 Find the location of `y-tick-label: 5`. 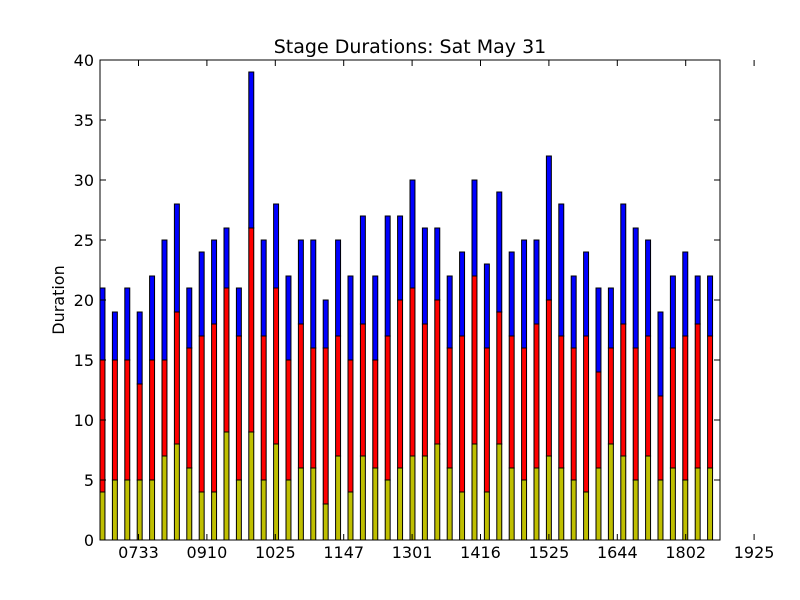

y-tick-label: 5 is located at coordinates (89, 480).